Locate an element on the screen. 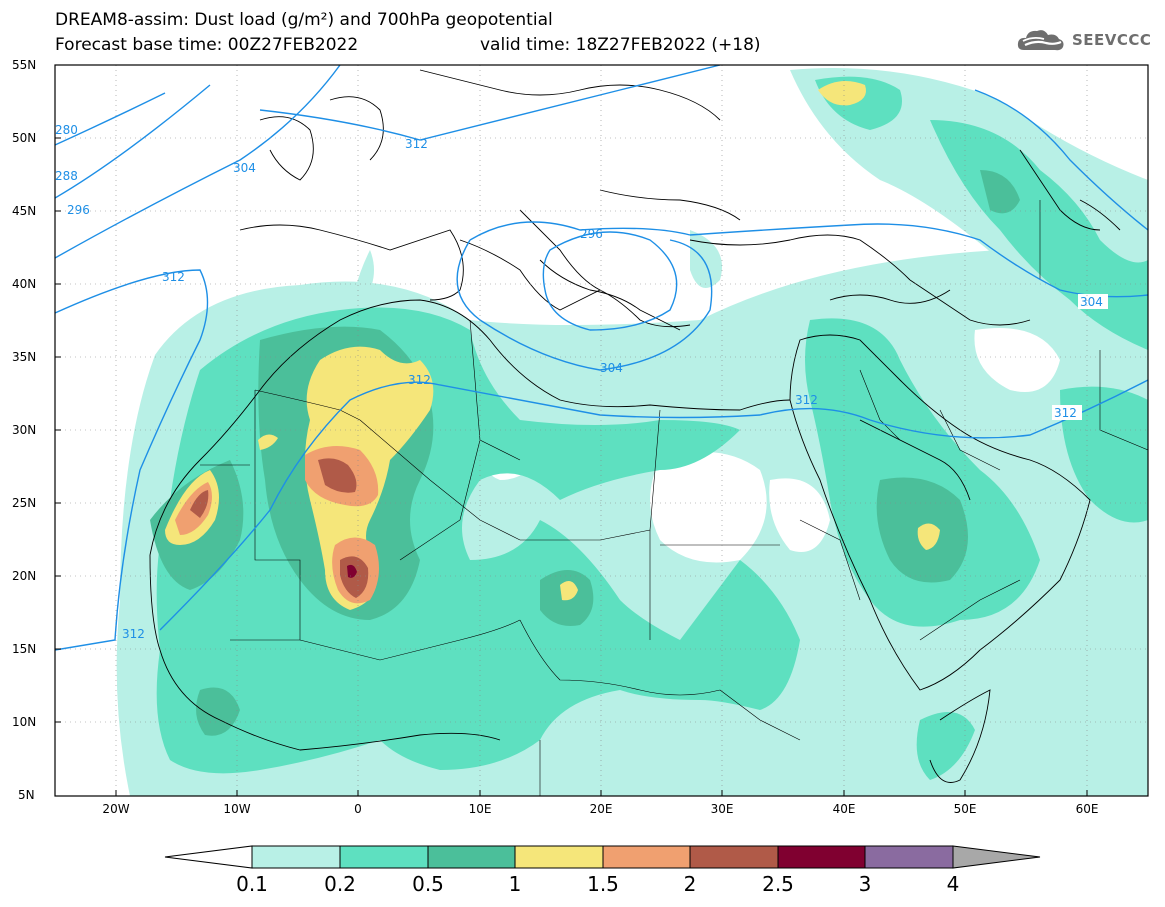 The height and width of the screenshot is (907, 1165). colorbar-label: 2 is located at coordinates (690, 884).